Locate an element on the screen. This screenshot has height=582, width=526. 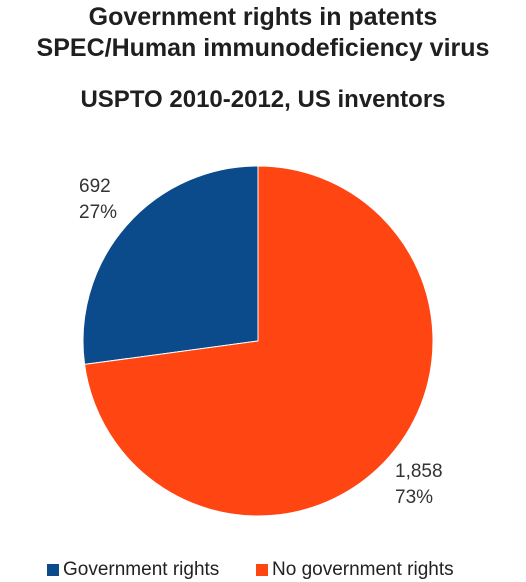
data-label-value-government-rights: 692 is located at coordinates (95, 186).